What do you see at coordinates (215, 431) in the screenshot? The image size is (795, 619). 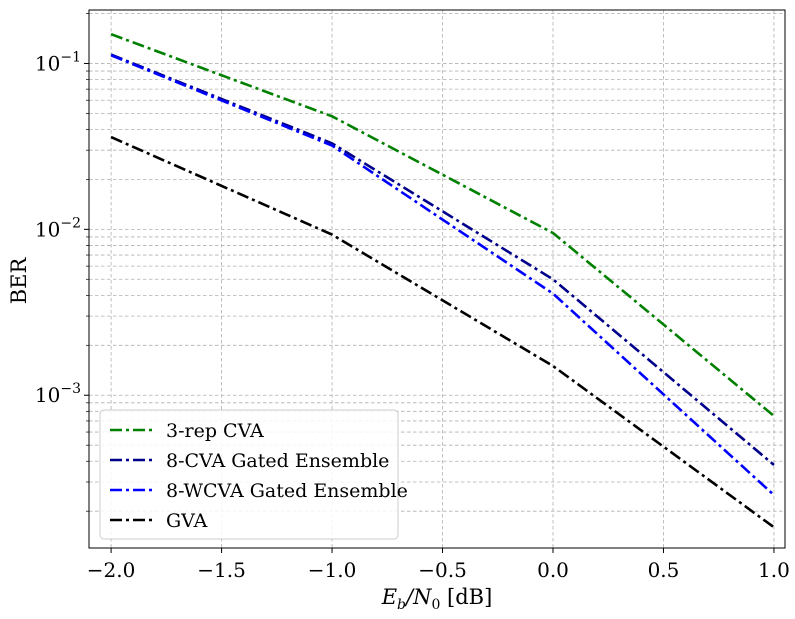 I see `legend-label: 3-rep CVA` at bounding box center [215, 431].